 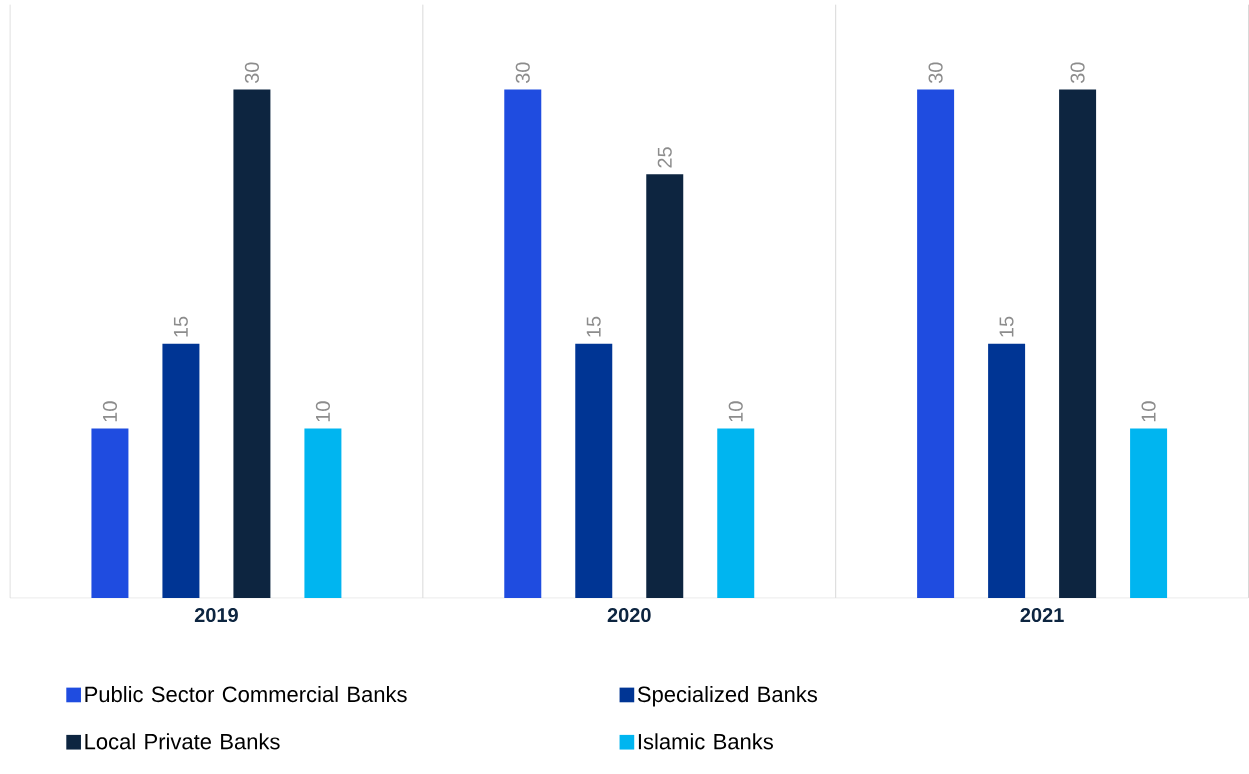 What do you see at coordinates (1042, 615) in the screenshot?
I see `x-tick-label: 2021` at bounding box center [1042, 615].